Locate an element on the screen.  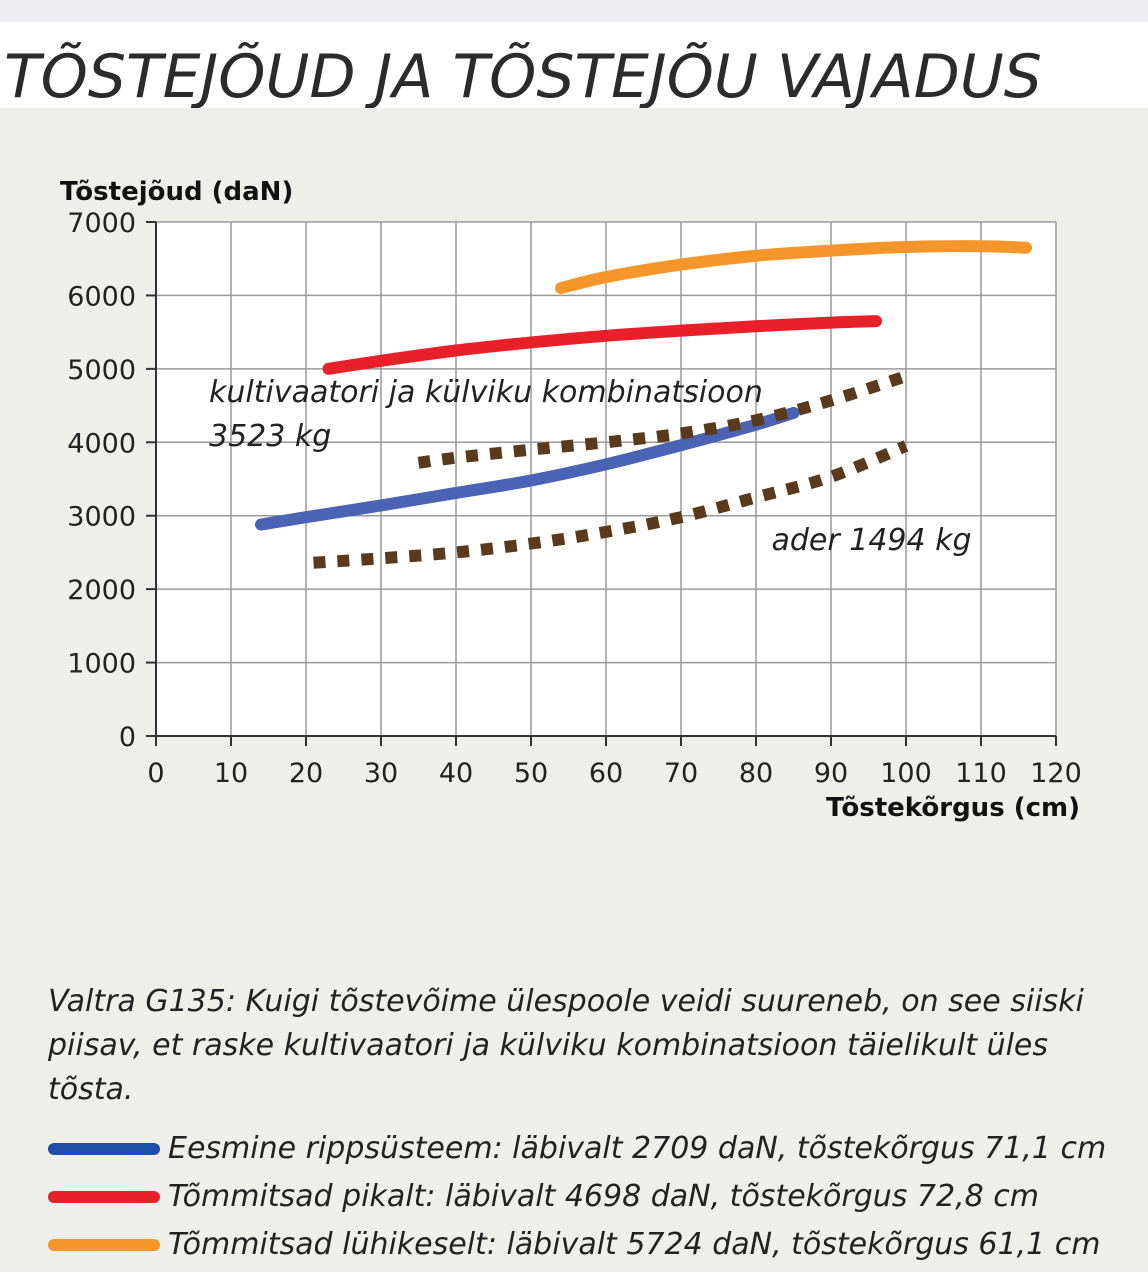
y-tick-label: 0 is located at coordinates (127, 737).